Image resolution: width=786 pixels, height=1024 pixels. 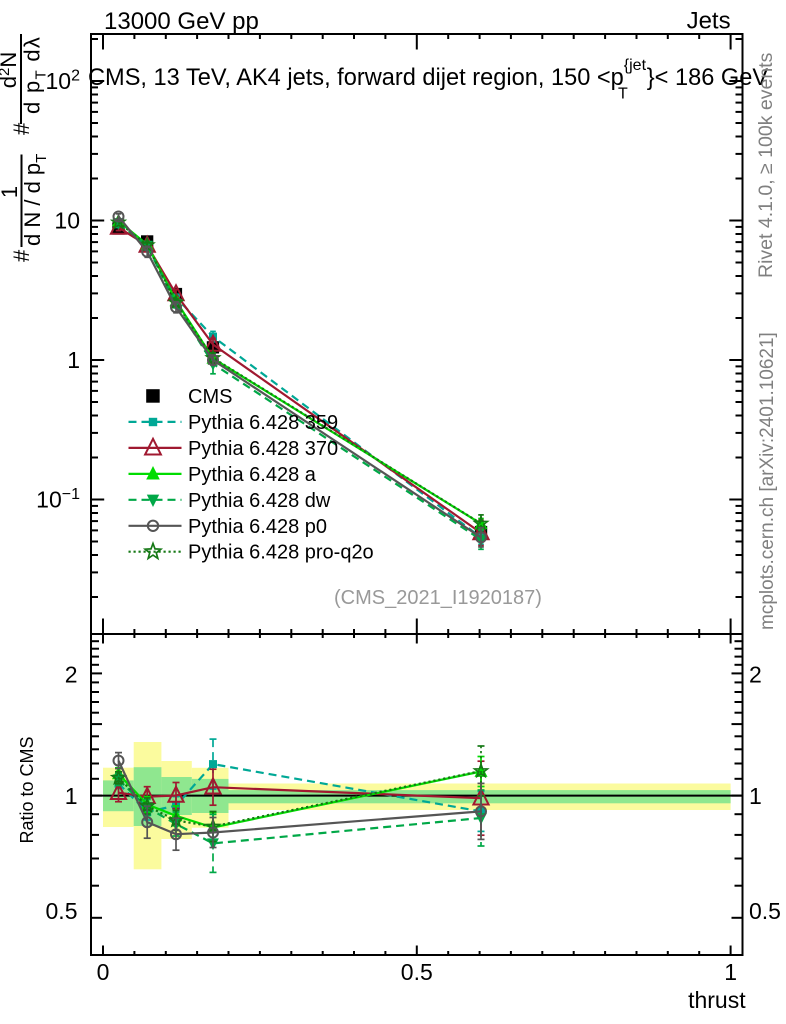 I want to click on svg-text: Pythia 6.428 370, so click(x=263, y=449).